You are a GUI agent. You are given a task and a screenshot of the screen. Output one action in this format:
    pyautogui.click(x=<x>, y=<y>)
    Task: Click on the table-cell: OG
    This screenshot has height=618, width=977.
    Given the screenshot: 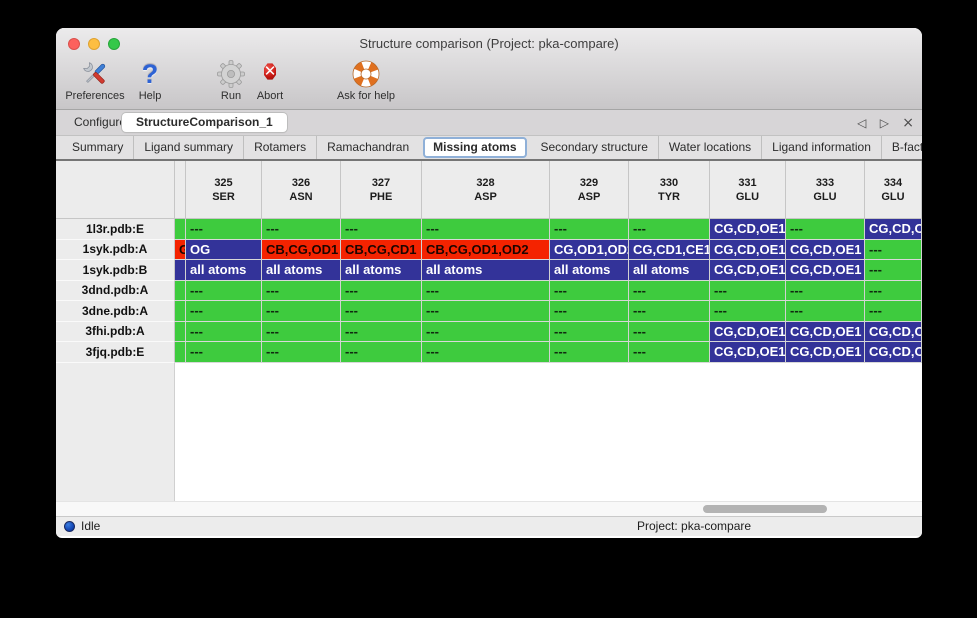 What is the action you would take?
    pyautogui.click(x=224, y=249)
    